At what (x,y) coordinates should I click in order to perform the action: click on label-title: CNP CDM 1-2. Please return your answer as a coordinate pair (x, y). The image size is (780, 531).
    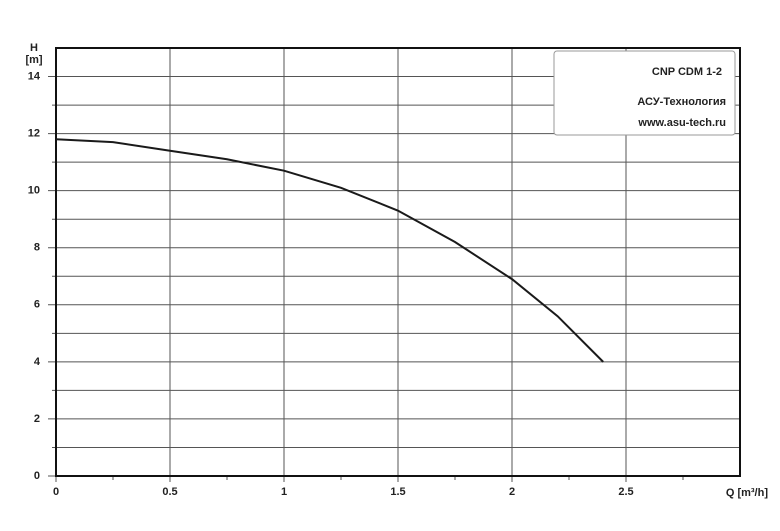
    Looking at the image, I should click on (687, 72).